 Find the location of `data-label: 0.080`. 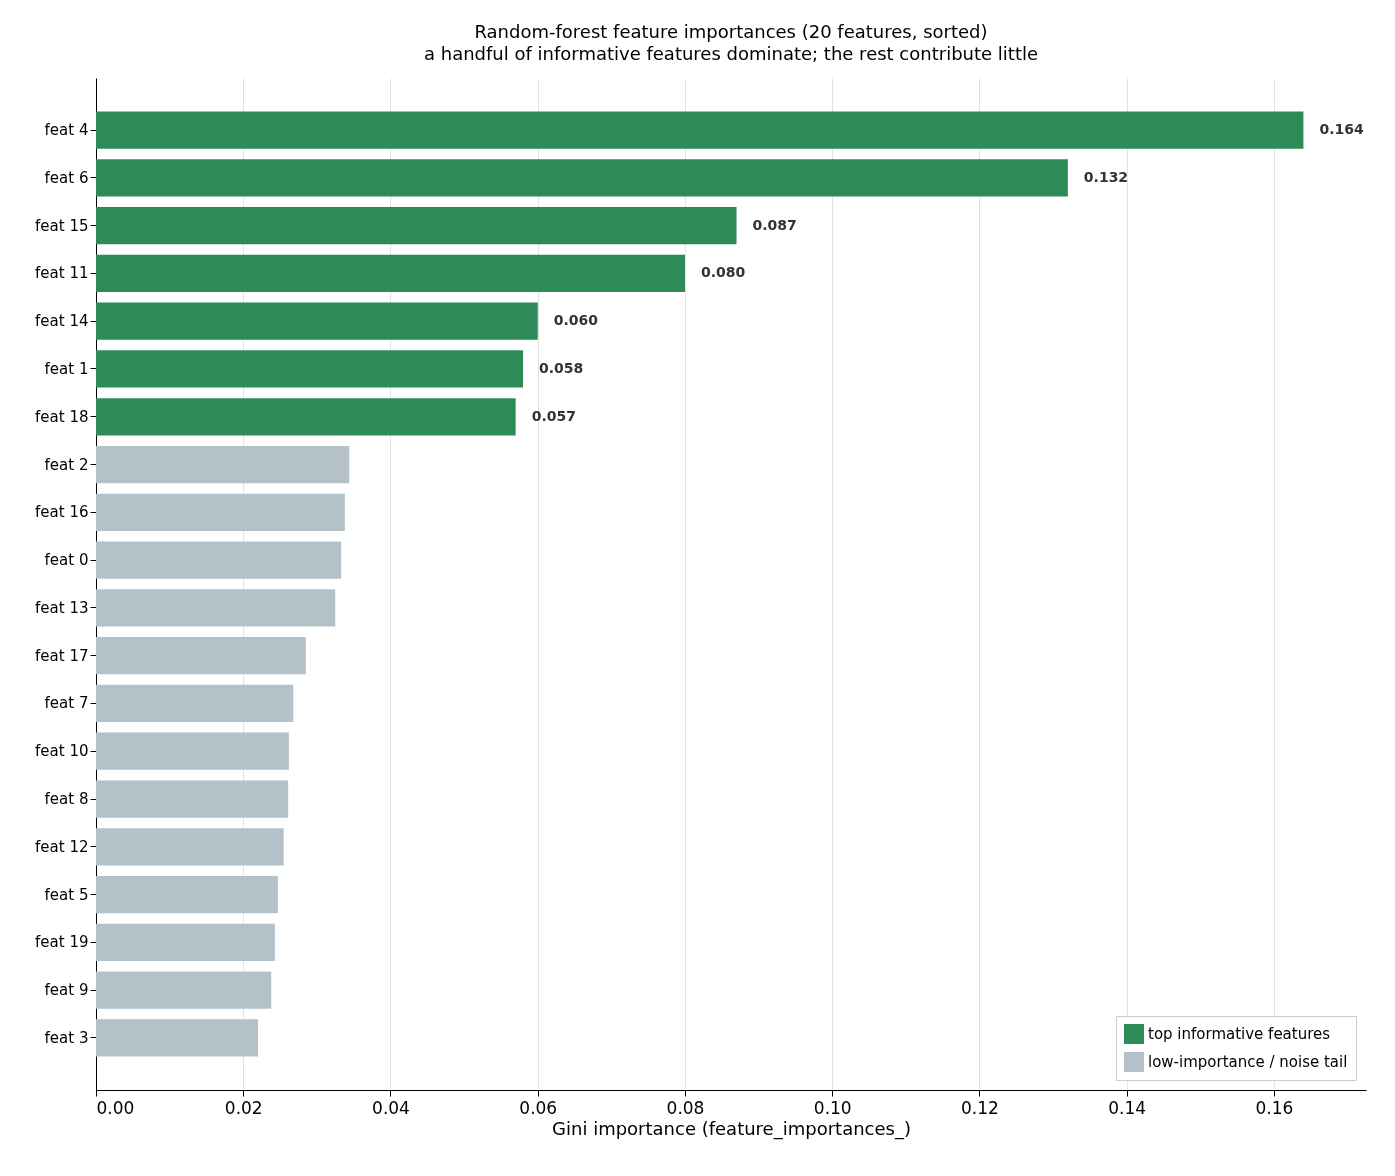

data-label: 0.080 is located at coordinates (723, 272).